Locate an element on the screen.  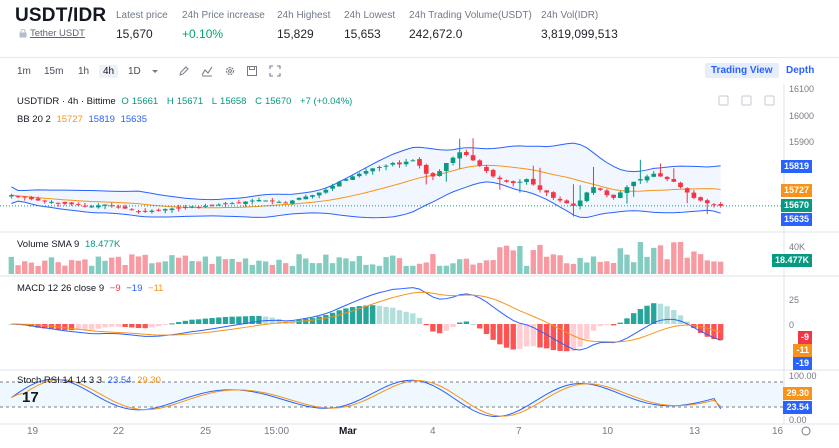
stoch-k-tag: 23.54 is located at coordinates (797, 407).